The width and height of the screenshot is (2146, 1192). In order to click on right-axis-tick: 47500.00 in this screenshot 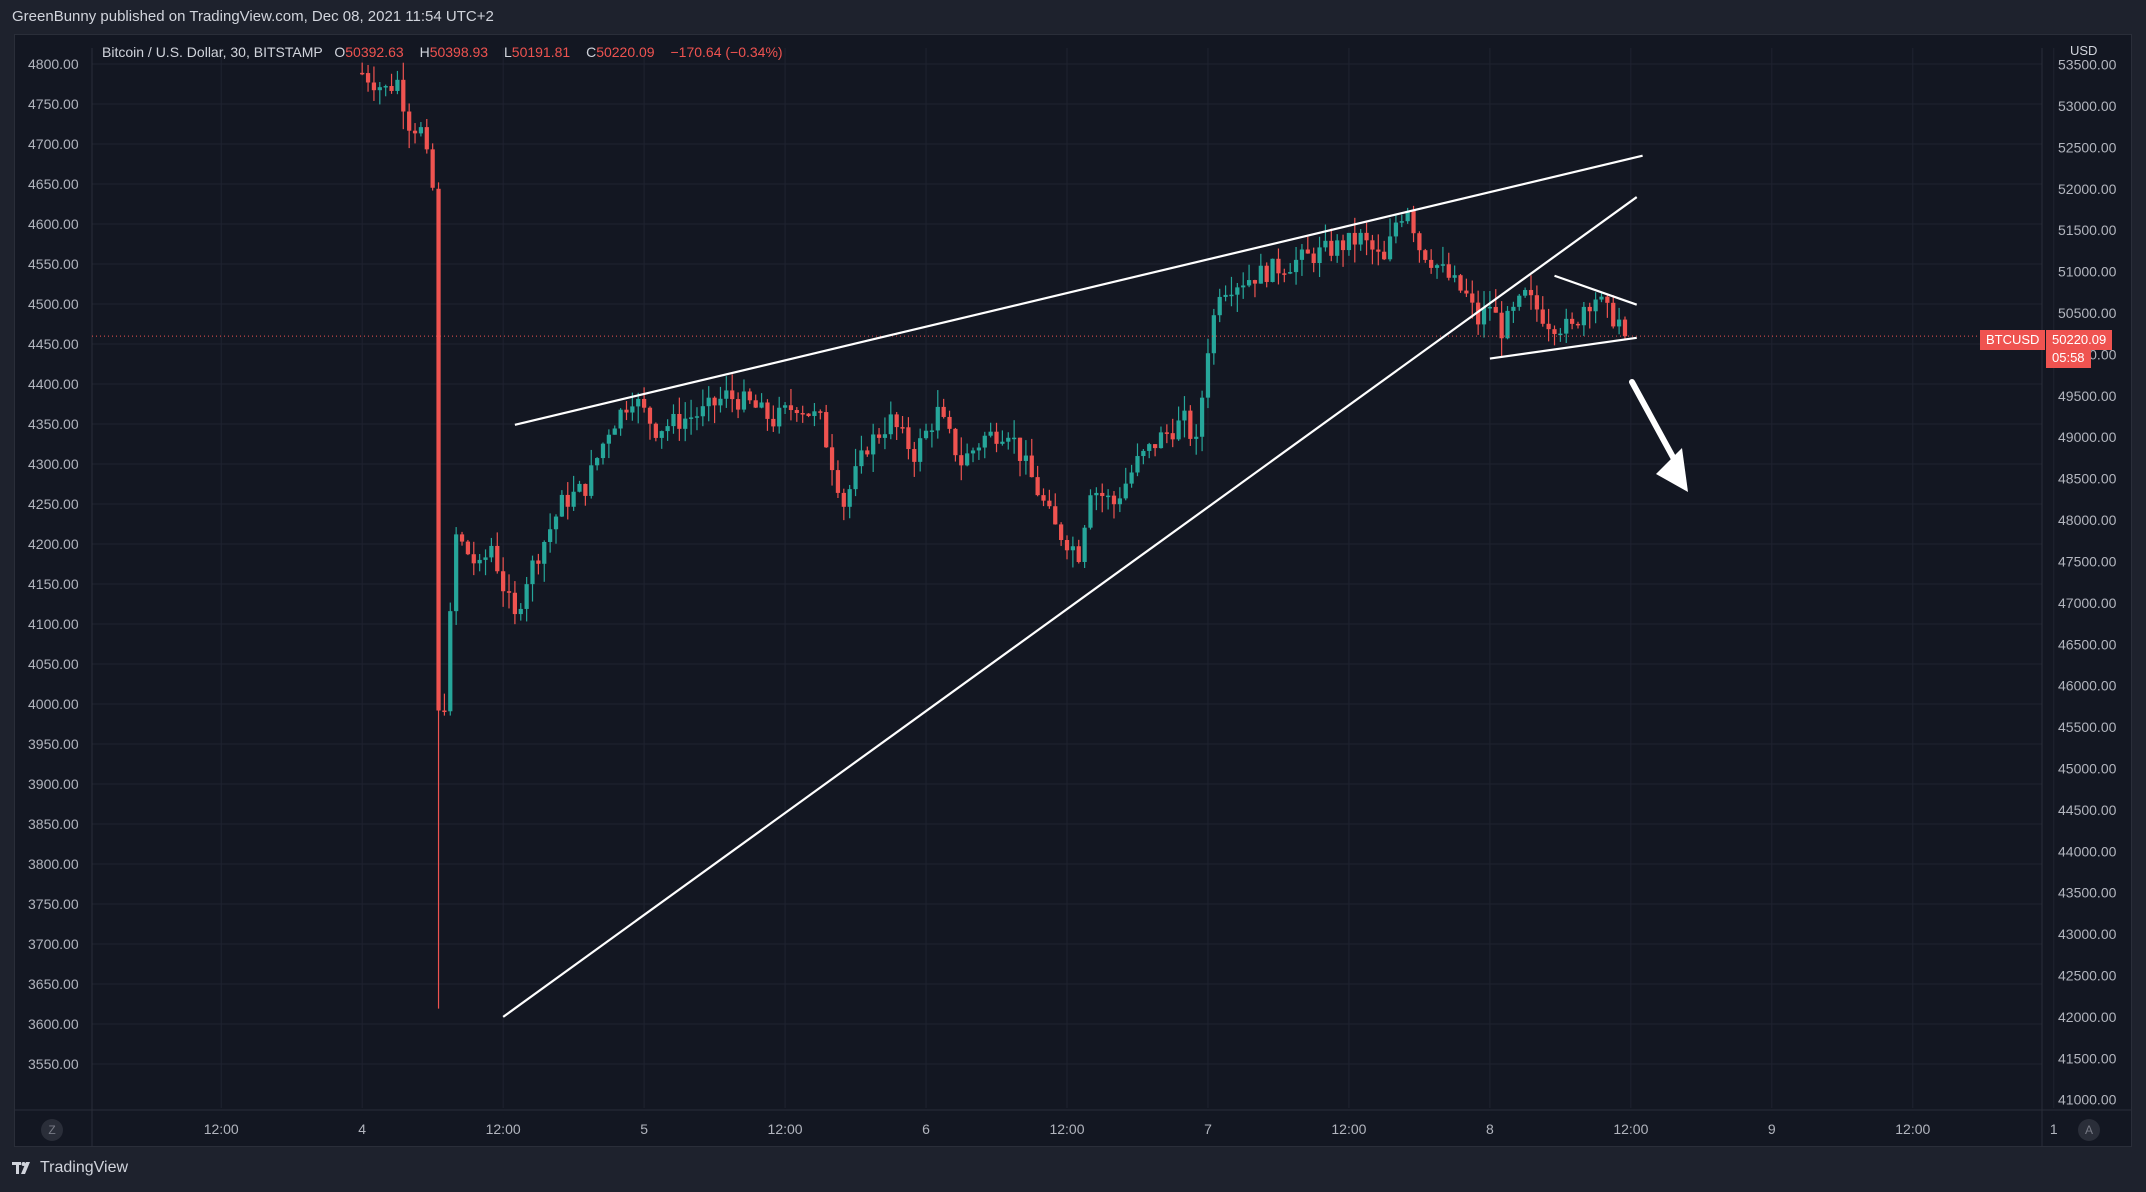, I will do `click(2087, 561)`.